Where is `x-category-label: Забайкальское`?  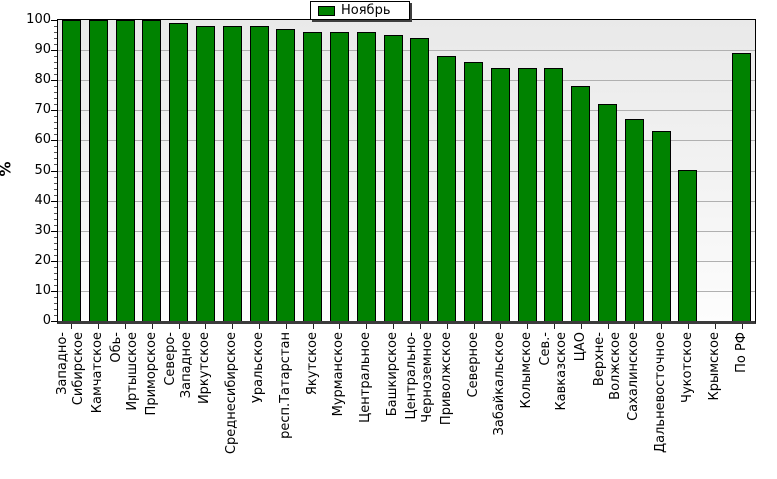 x-category-label: Забайкальское is located at coordinates (499, 384).